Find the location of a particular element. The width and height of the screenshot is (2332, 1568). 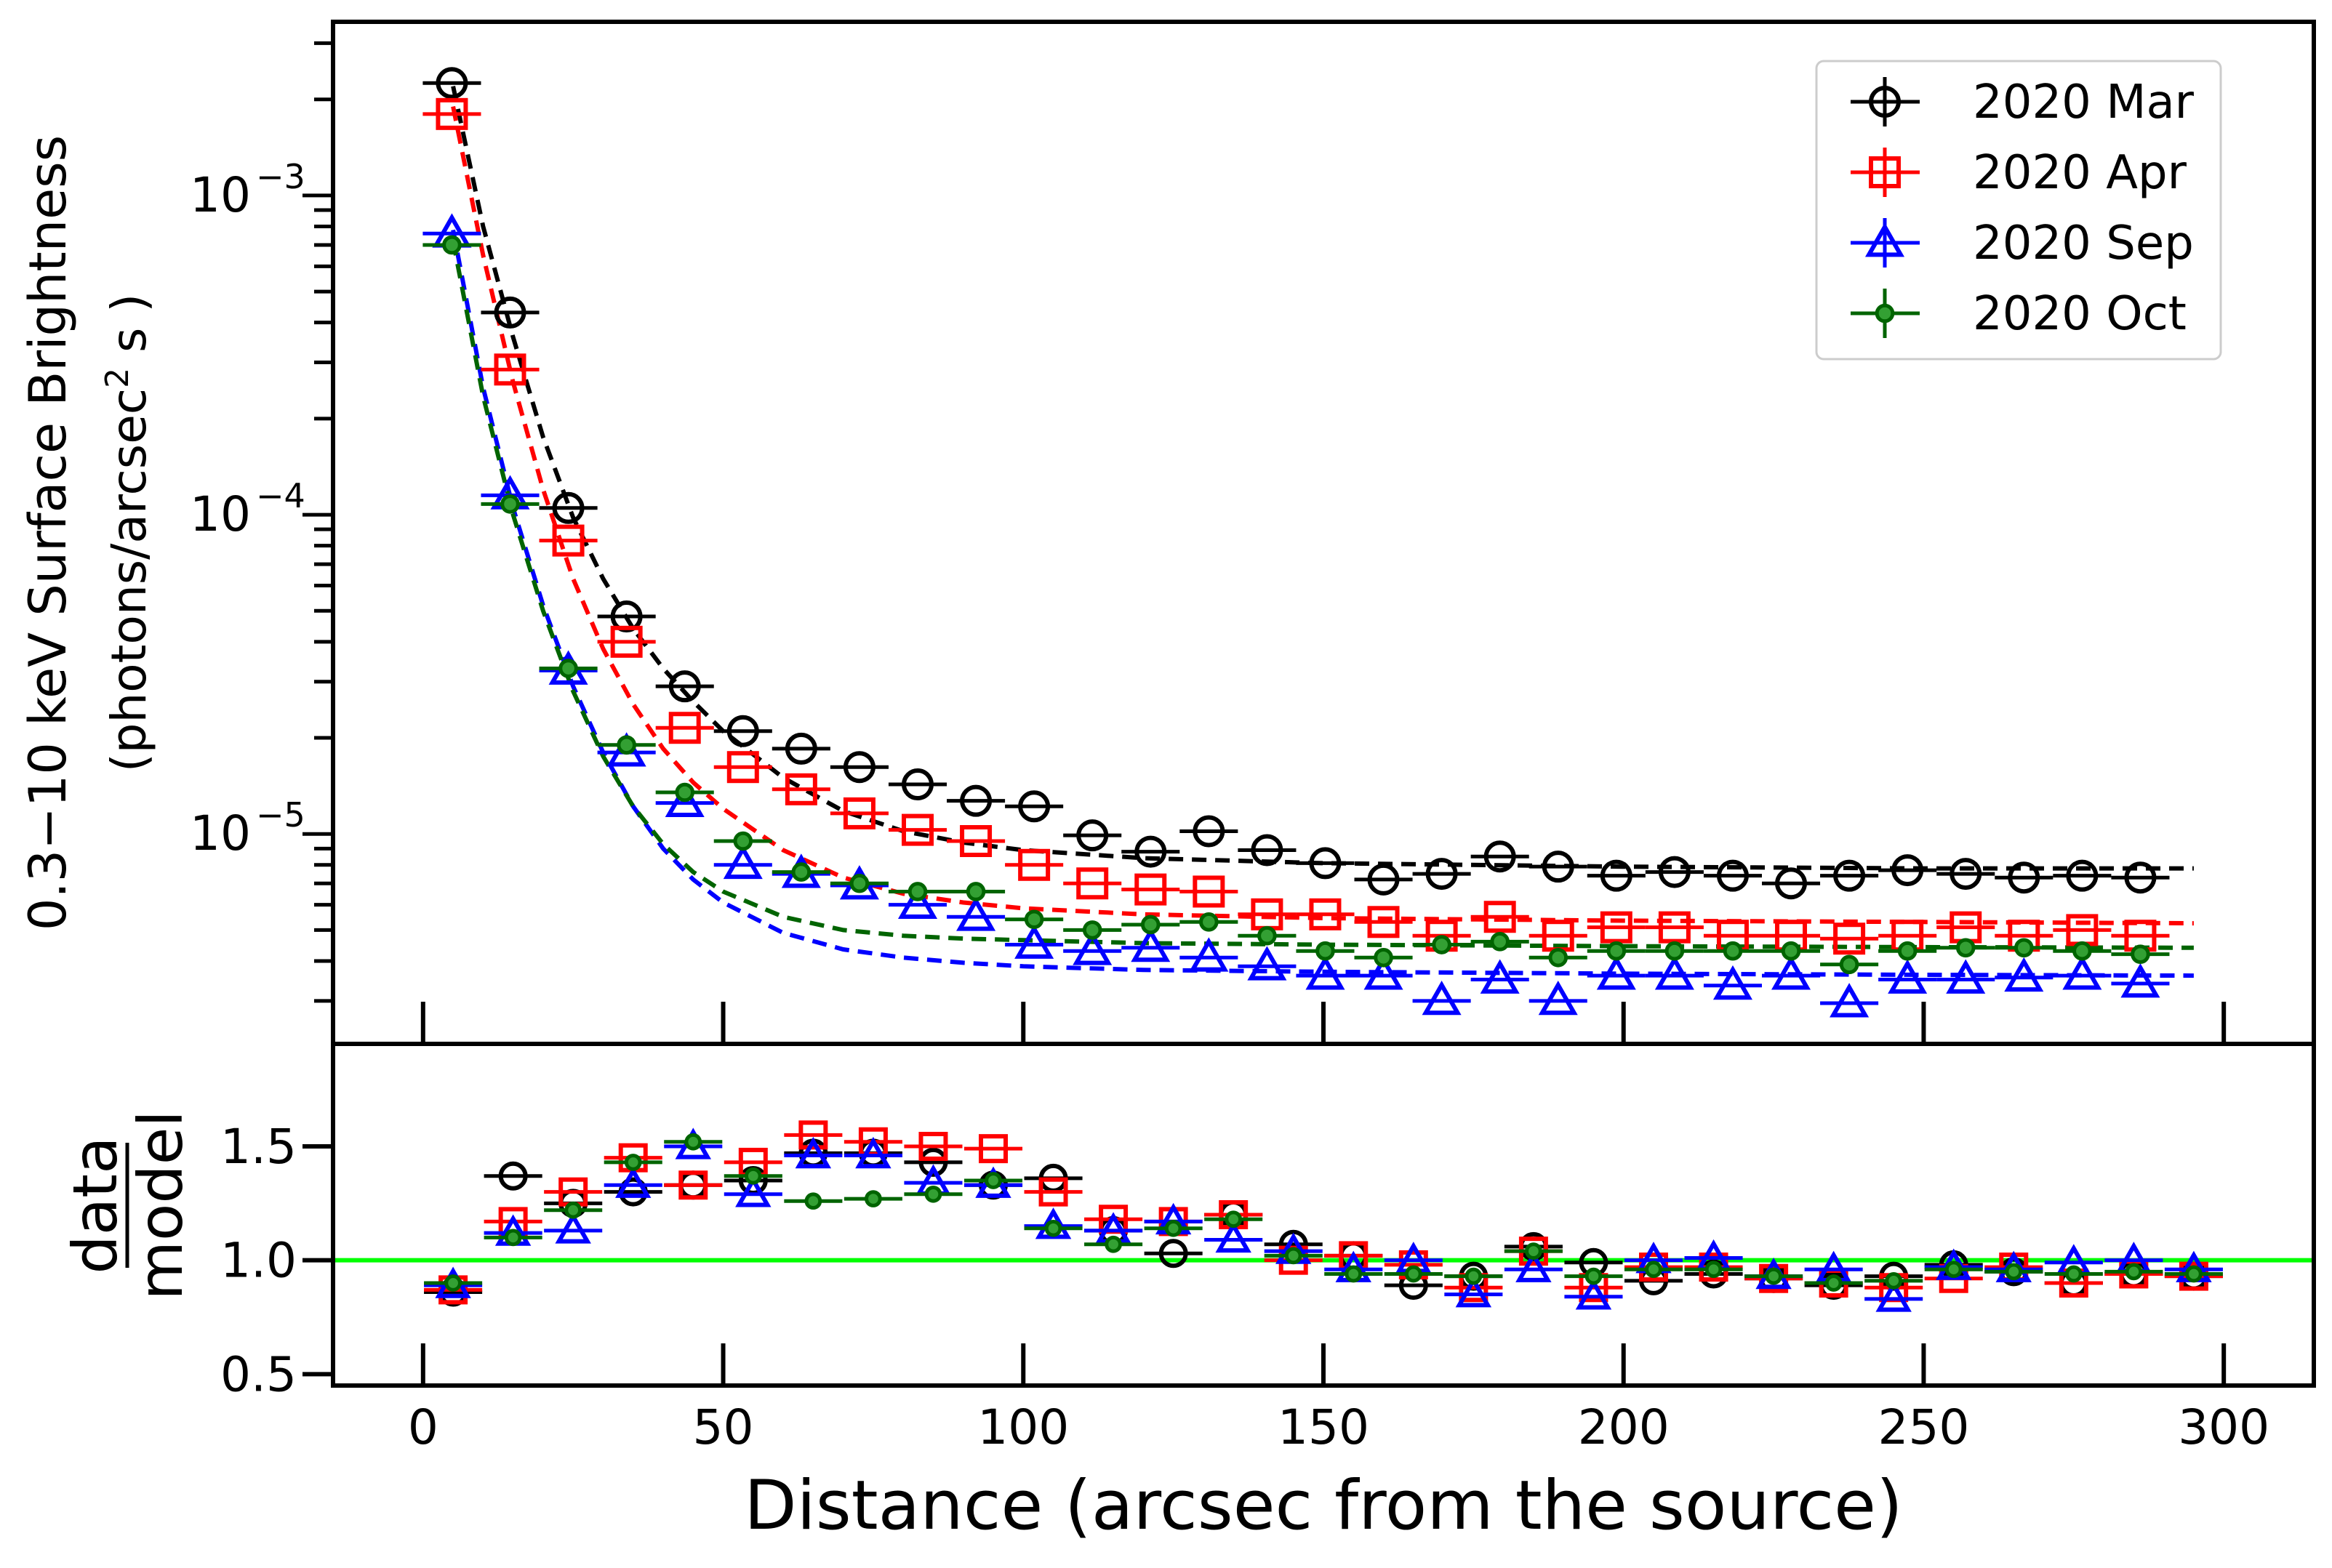

x-tick-label: 50 is located at coordinates (724, 1427).